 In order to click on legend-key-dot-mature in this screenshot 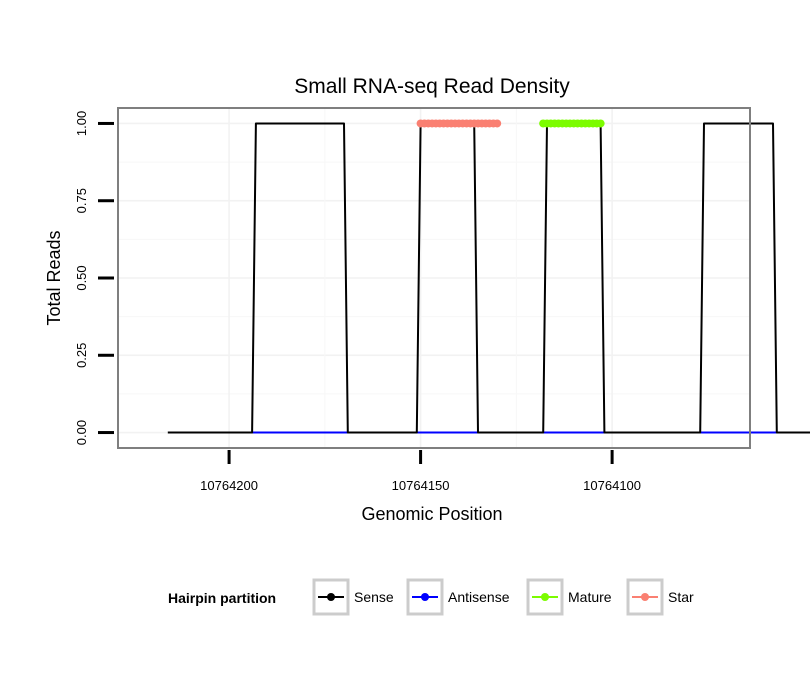, I will do `click(545, 597)`.